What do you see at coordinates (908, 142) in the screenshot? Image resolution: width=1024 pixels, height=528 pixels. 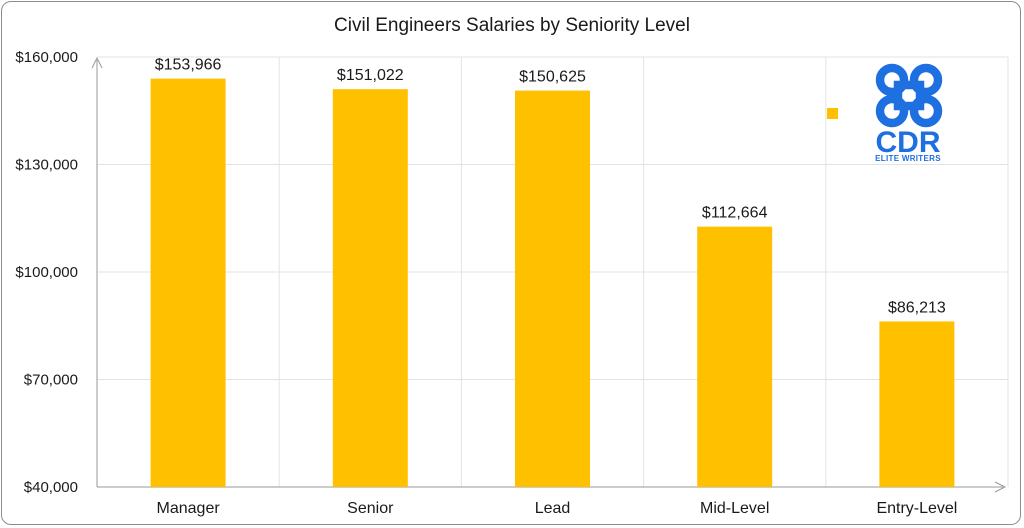 I see `logo-wordmark: CDR` at bounding box center [908, 142].